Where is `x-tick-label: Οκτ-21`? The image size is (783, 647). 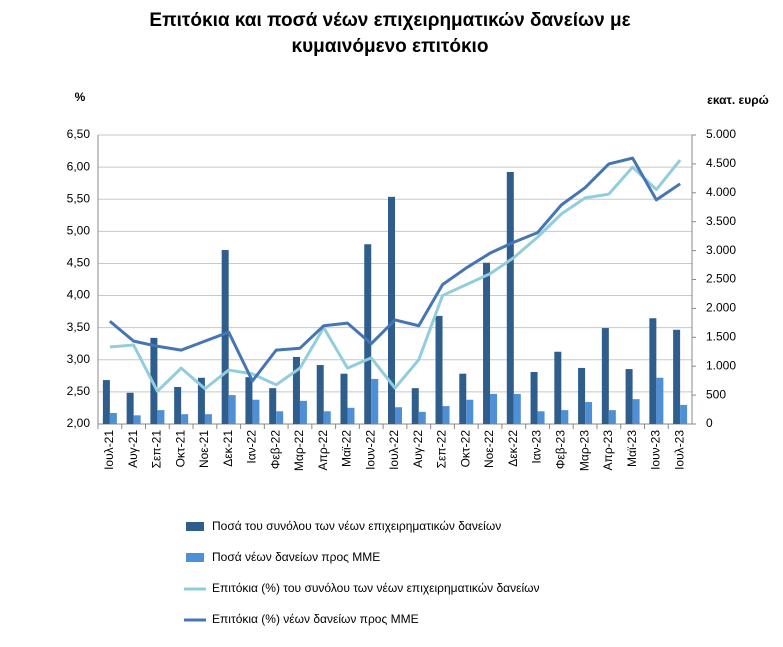 x-tick-label: Οκτ-21 is located at coordinates (180, 449).